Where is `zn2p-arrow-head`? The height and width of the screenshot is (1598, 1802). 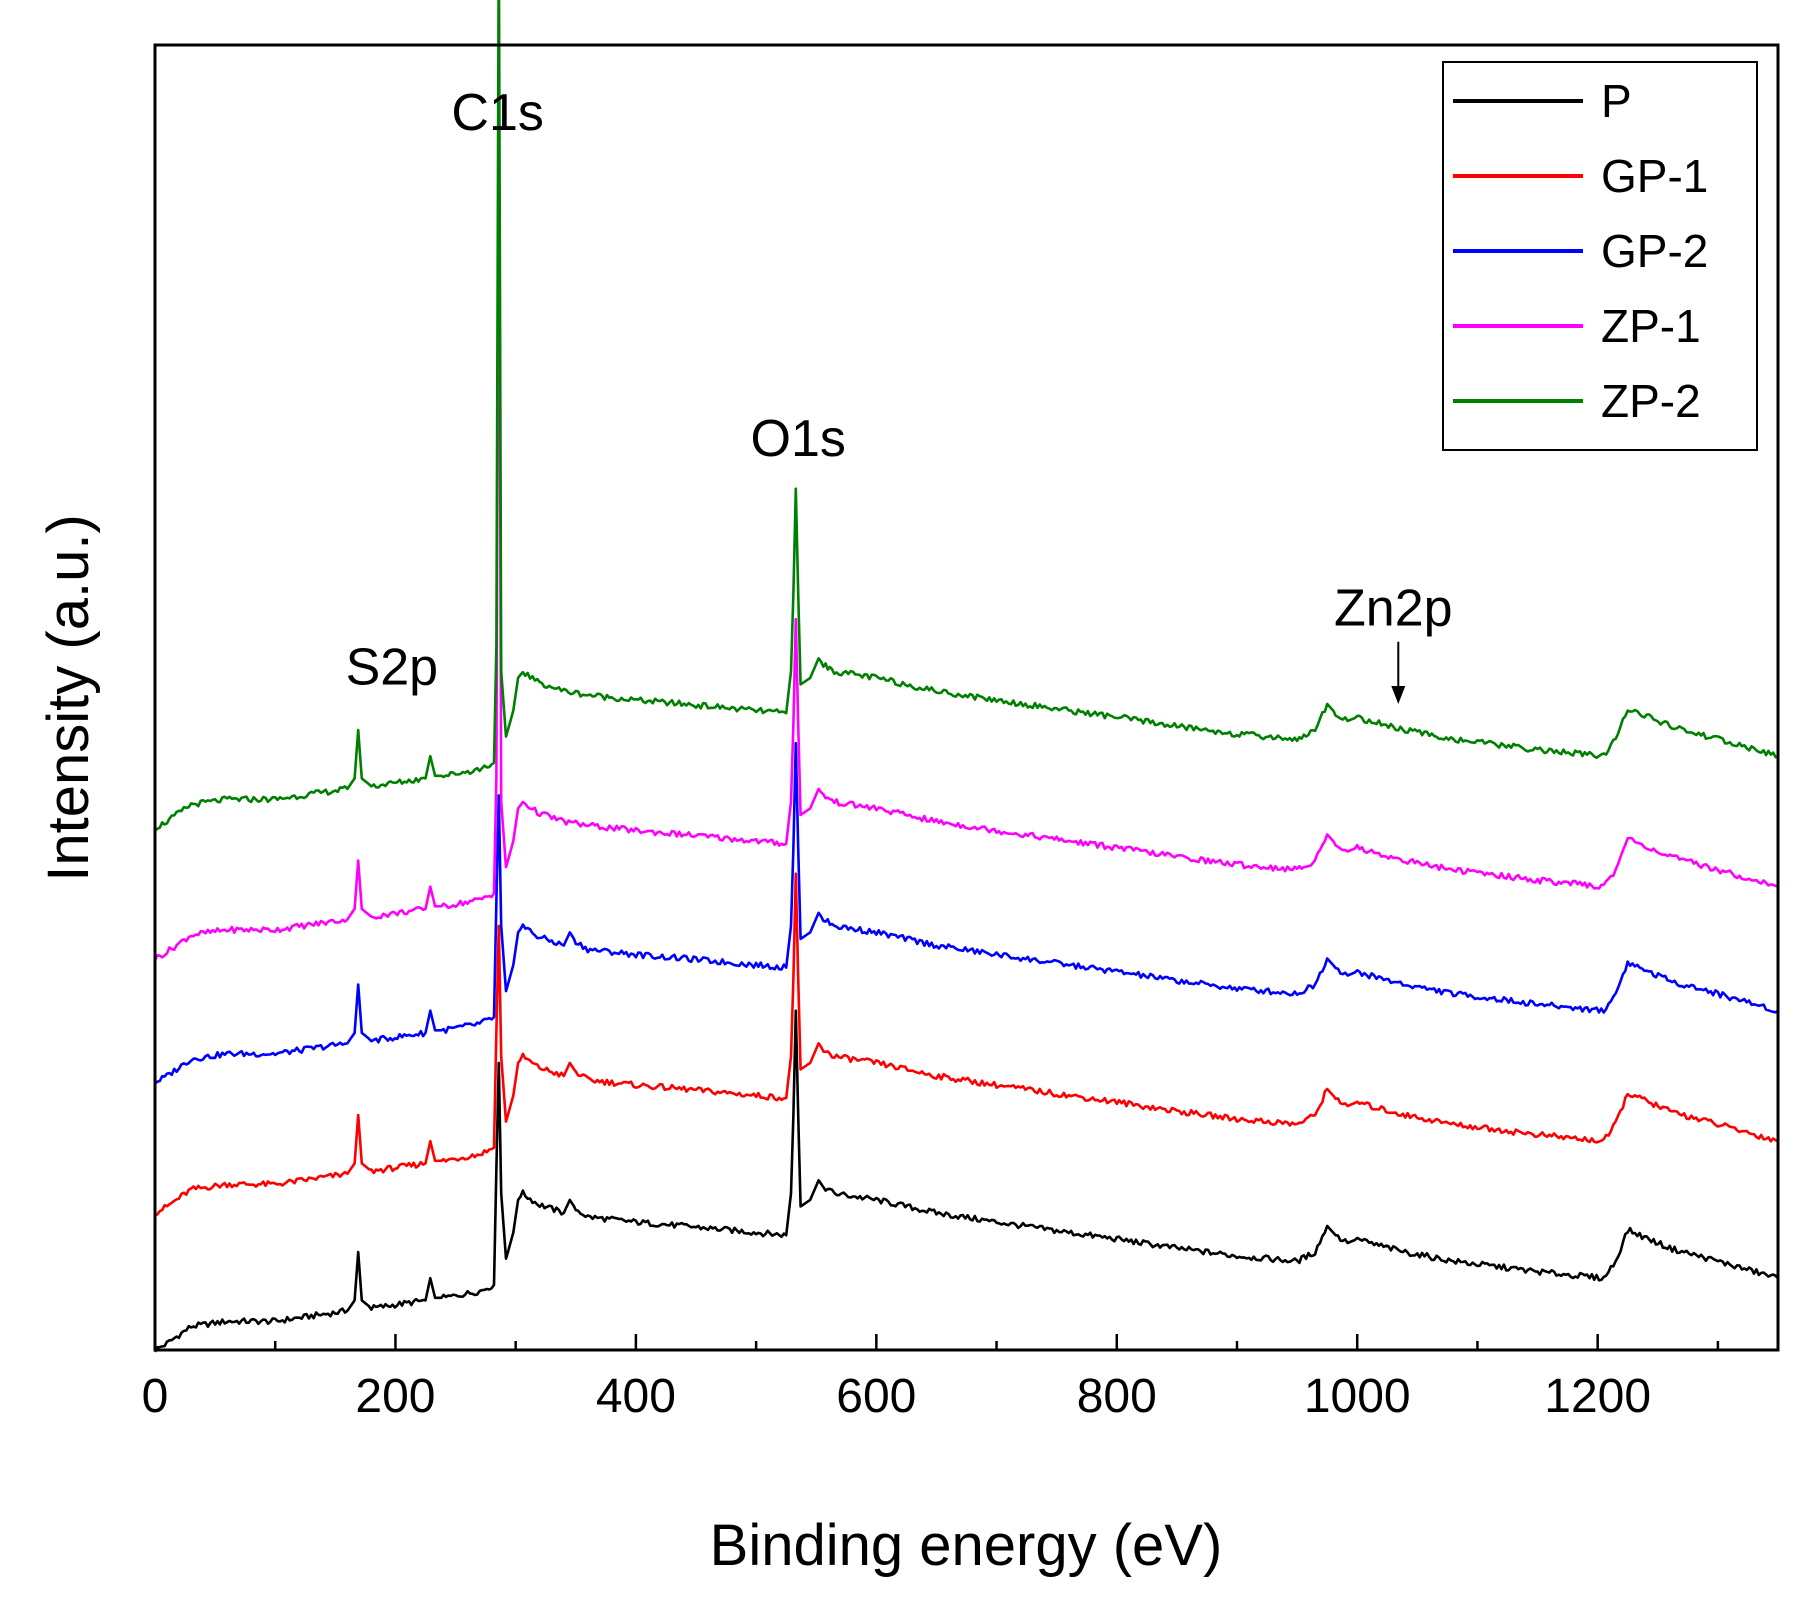
zn2p-arrow-head is located at coordinates (1398, 695).